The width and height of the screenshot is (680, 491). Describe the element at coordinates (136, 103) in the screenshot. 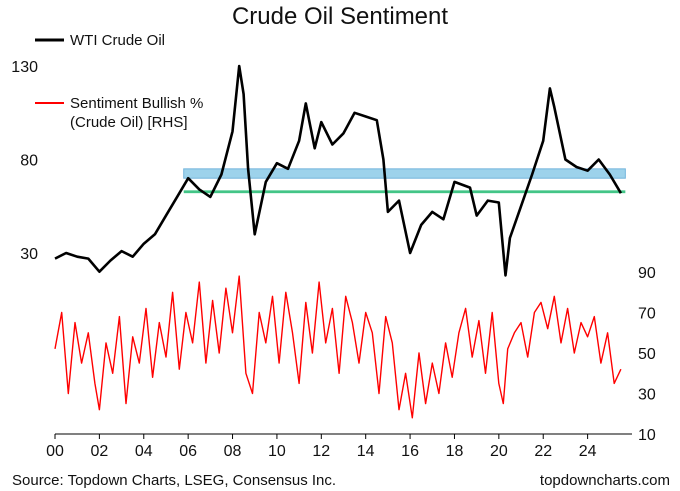

I see `legend-sentiment-label-1: Sentiment Bullish %` at that location.